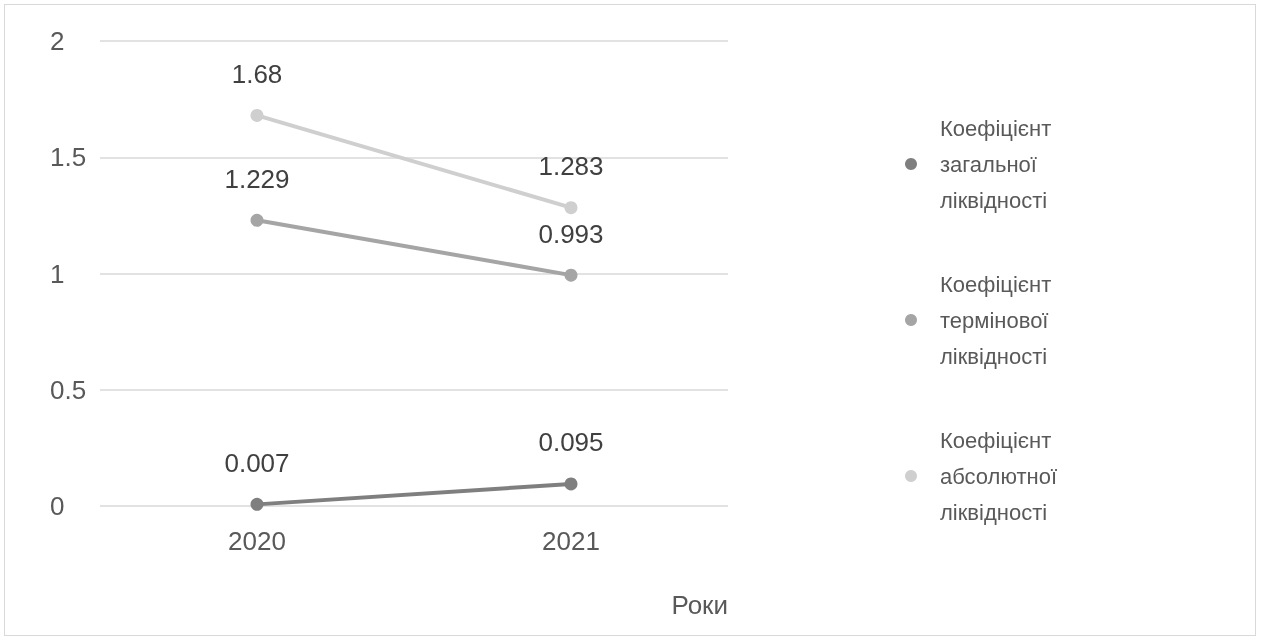  I want to click on y-tick-label: 0, so click(57, 506).